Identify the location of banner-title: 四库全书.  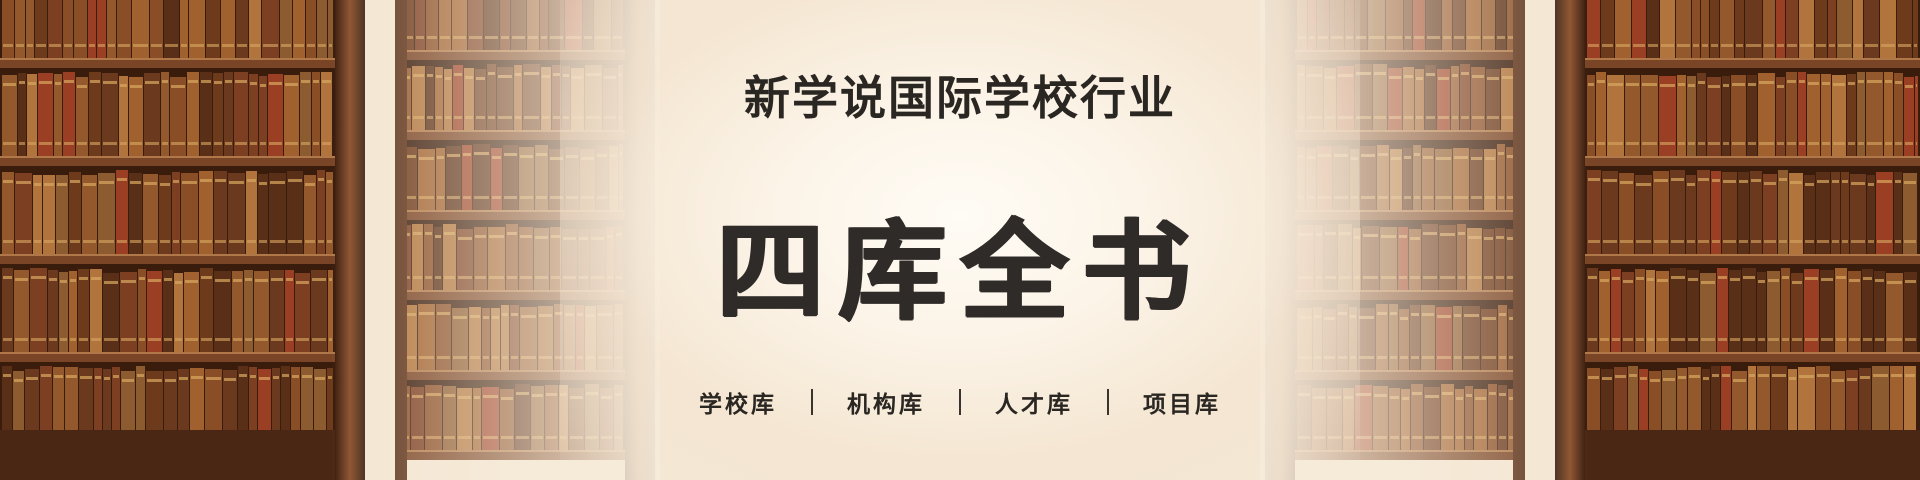
(959, 272).